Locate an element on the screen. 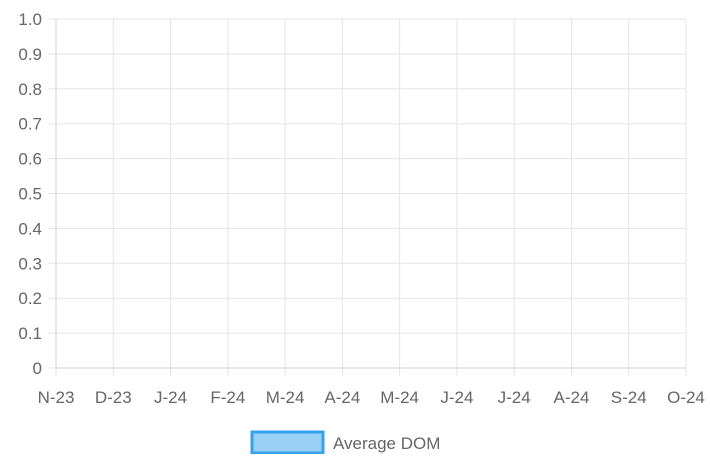  y-tick-label: 0.1 is located at coordinates (30, 333).